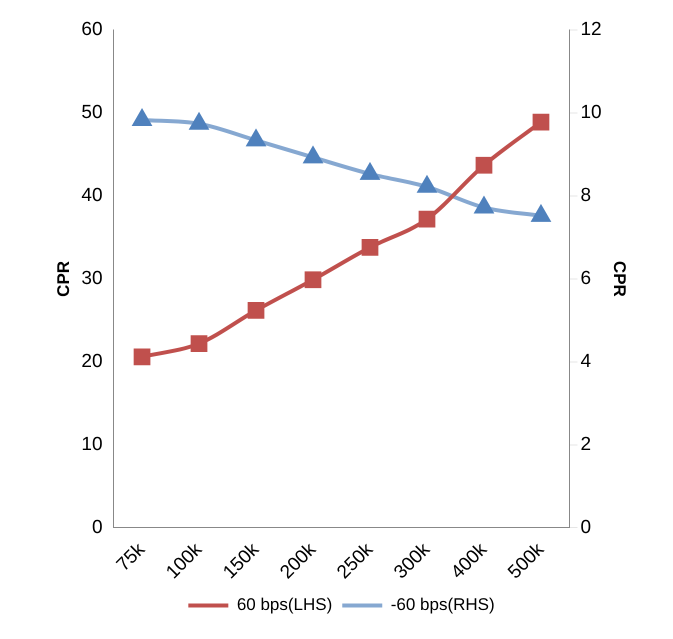  Describe the element at coordinates (92, 195) in the screenshot. I see `y-tick-label: 40` at that location.